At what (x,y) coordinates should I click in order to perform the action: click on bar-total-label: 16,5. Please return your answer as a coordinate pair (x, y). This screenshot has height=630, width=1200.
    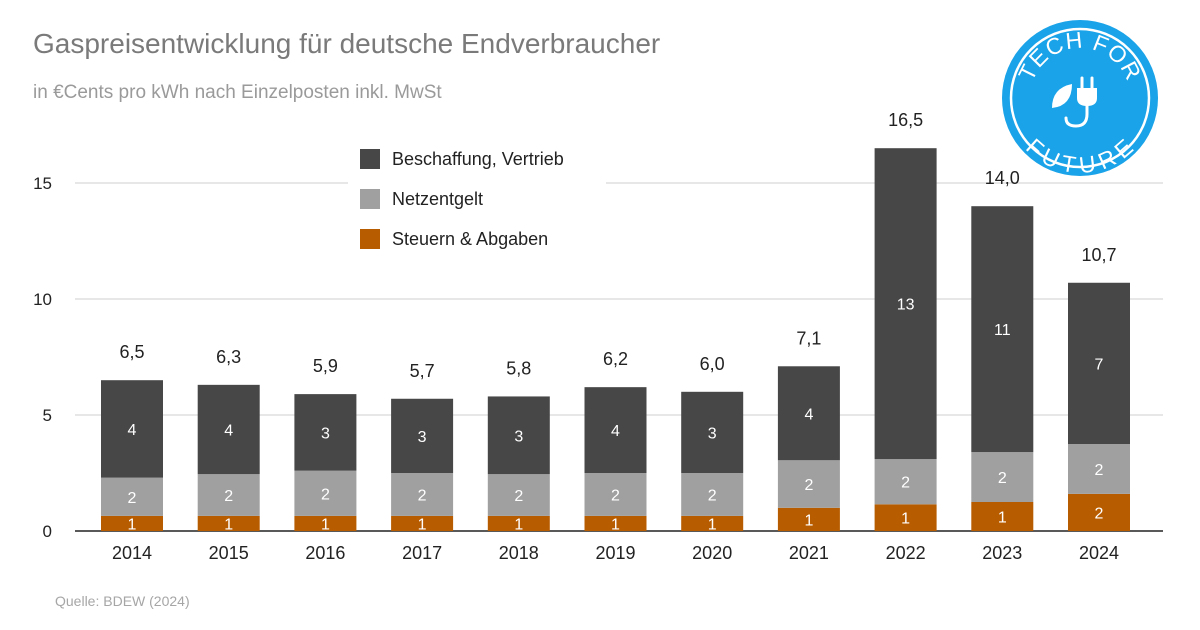
    Looking at the image, I should click on (905, 120).